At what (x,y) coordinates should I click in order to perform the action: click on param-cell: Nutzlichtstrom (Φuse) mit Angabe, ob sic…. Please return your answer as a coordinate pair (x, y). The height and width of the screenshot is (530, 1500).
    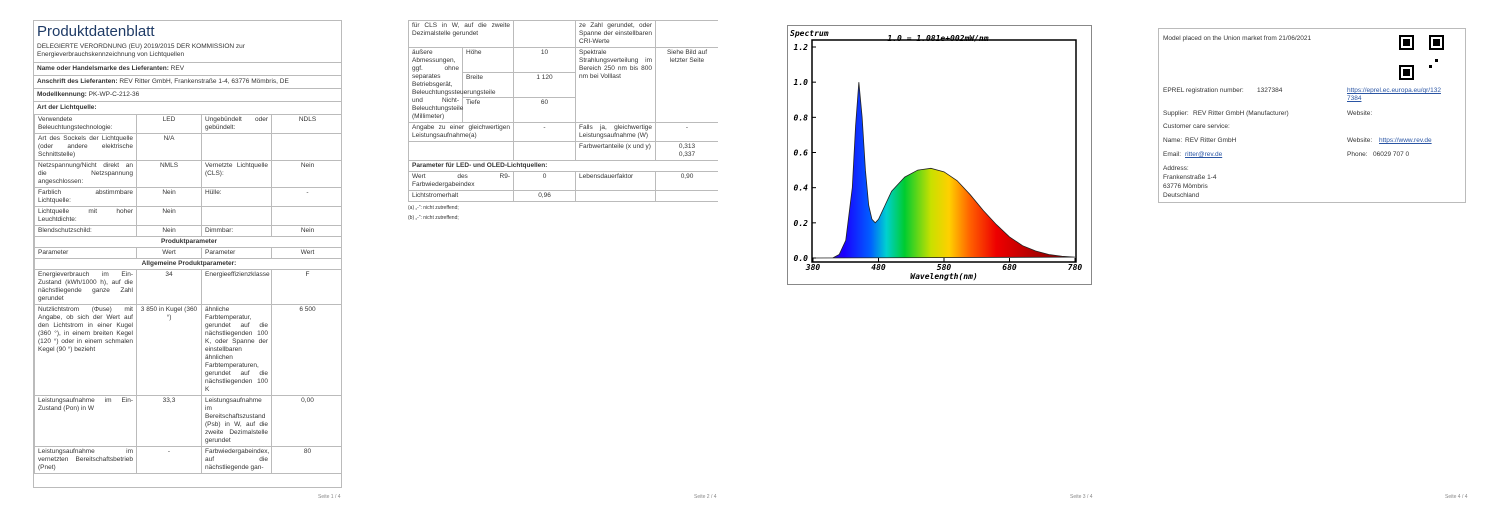
    Looking at the image, I should click on (85, 350).